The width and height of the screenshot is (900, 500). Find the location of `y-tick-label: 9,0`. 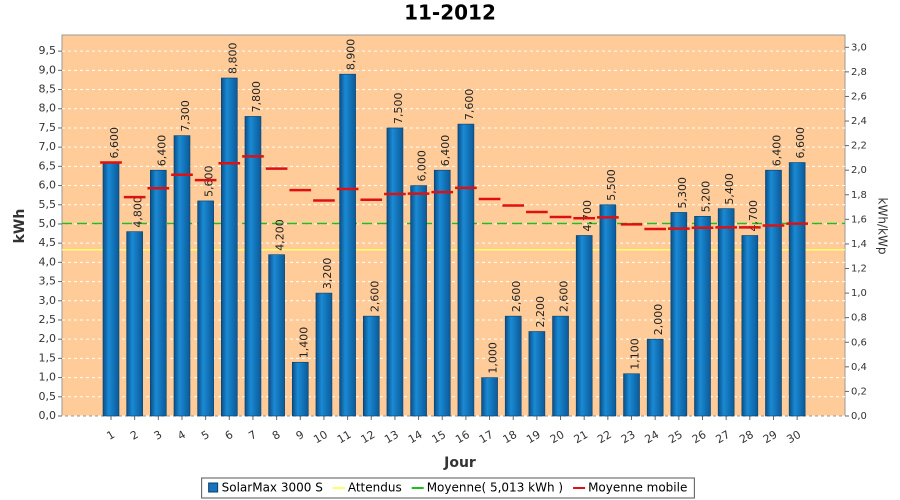

y-tick-label: 9,0 is located at coordinates (48, 69).